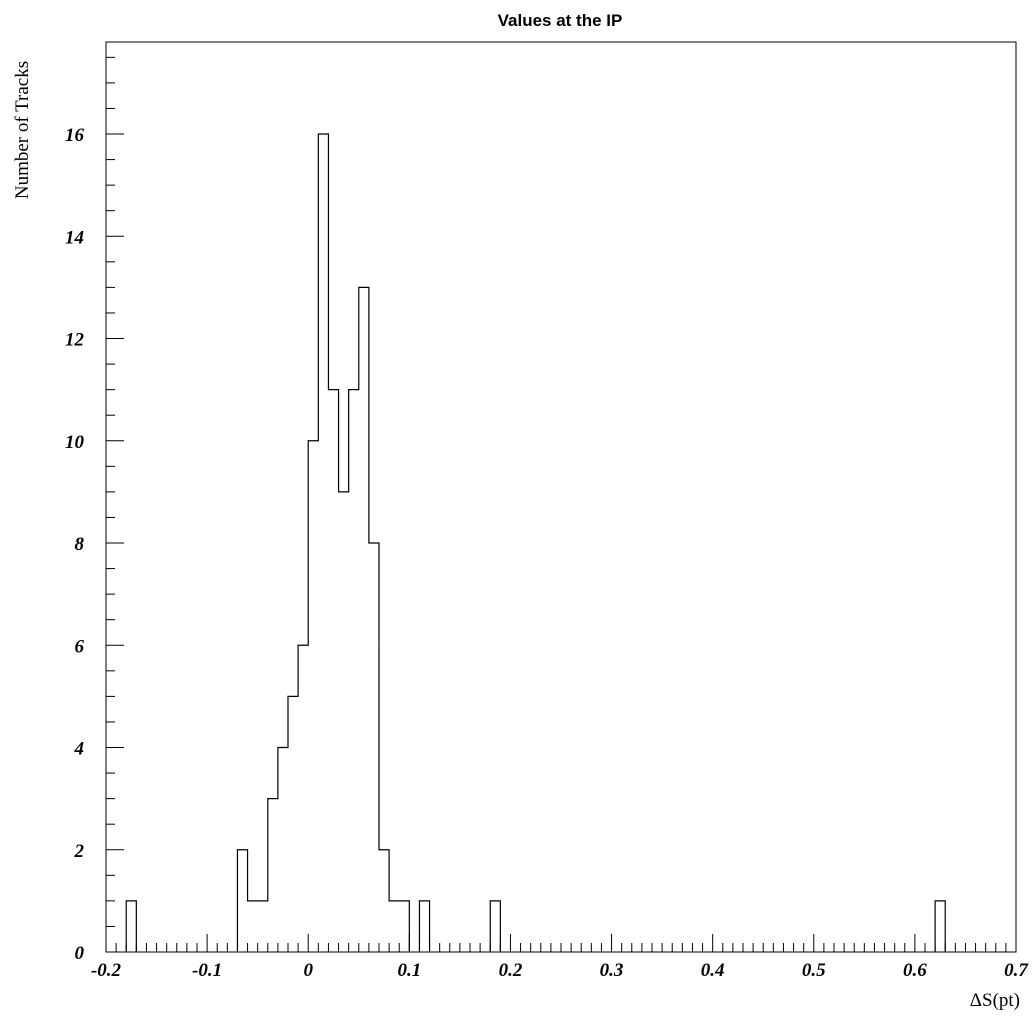 The image size is (1034, 1020). I want to click on y-tick-label: 14, so click(74, 237).